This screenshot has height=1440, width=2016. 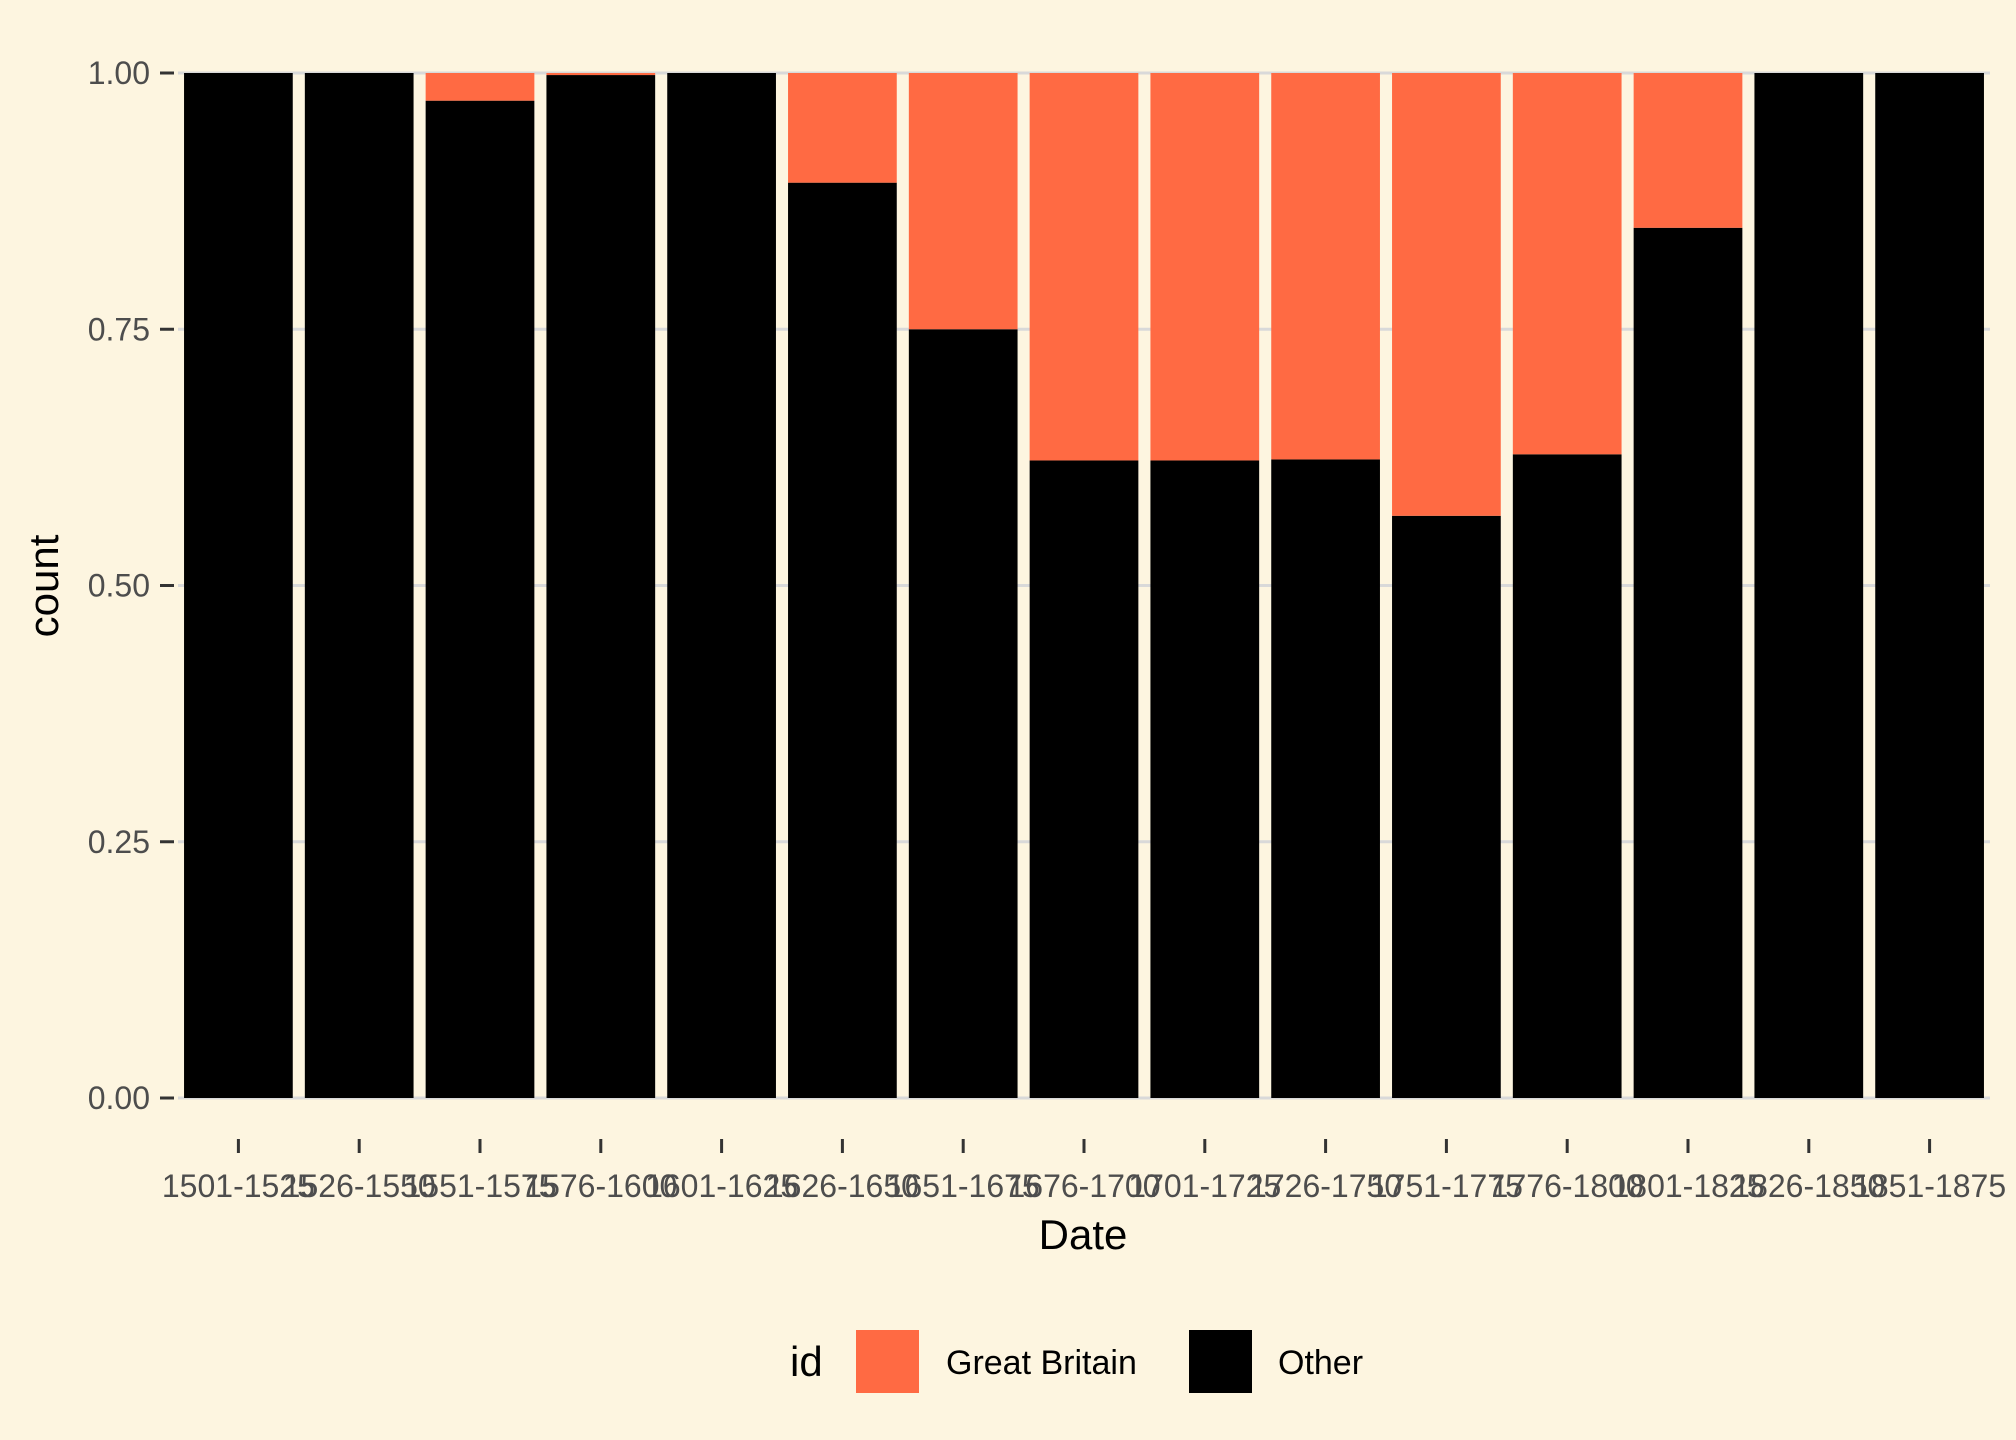 I want to click on x-tick-label: 1726-1750, so click(x=1325, y=1186).